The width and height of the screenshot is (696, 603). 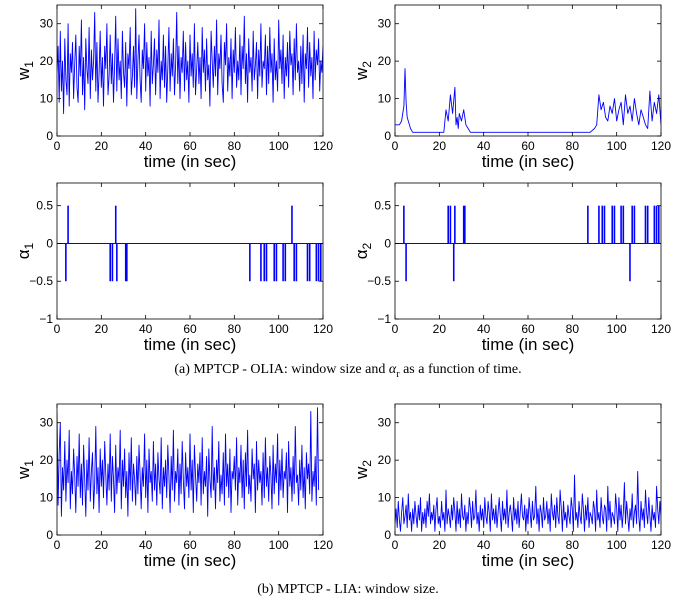 What do you see at coordinates (348, 589) in the screenshot?
I see `caption-b: (b) MPTCP - LIA: window size.` at bounding box center [348, 589].